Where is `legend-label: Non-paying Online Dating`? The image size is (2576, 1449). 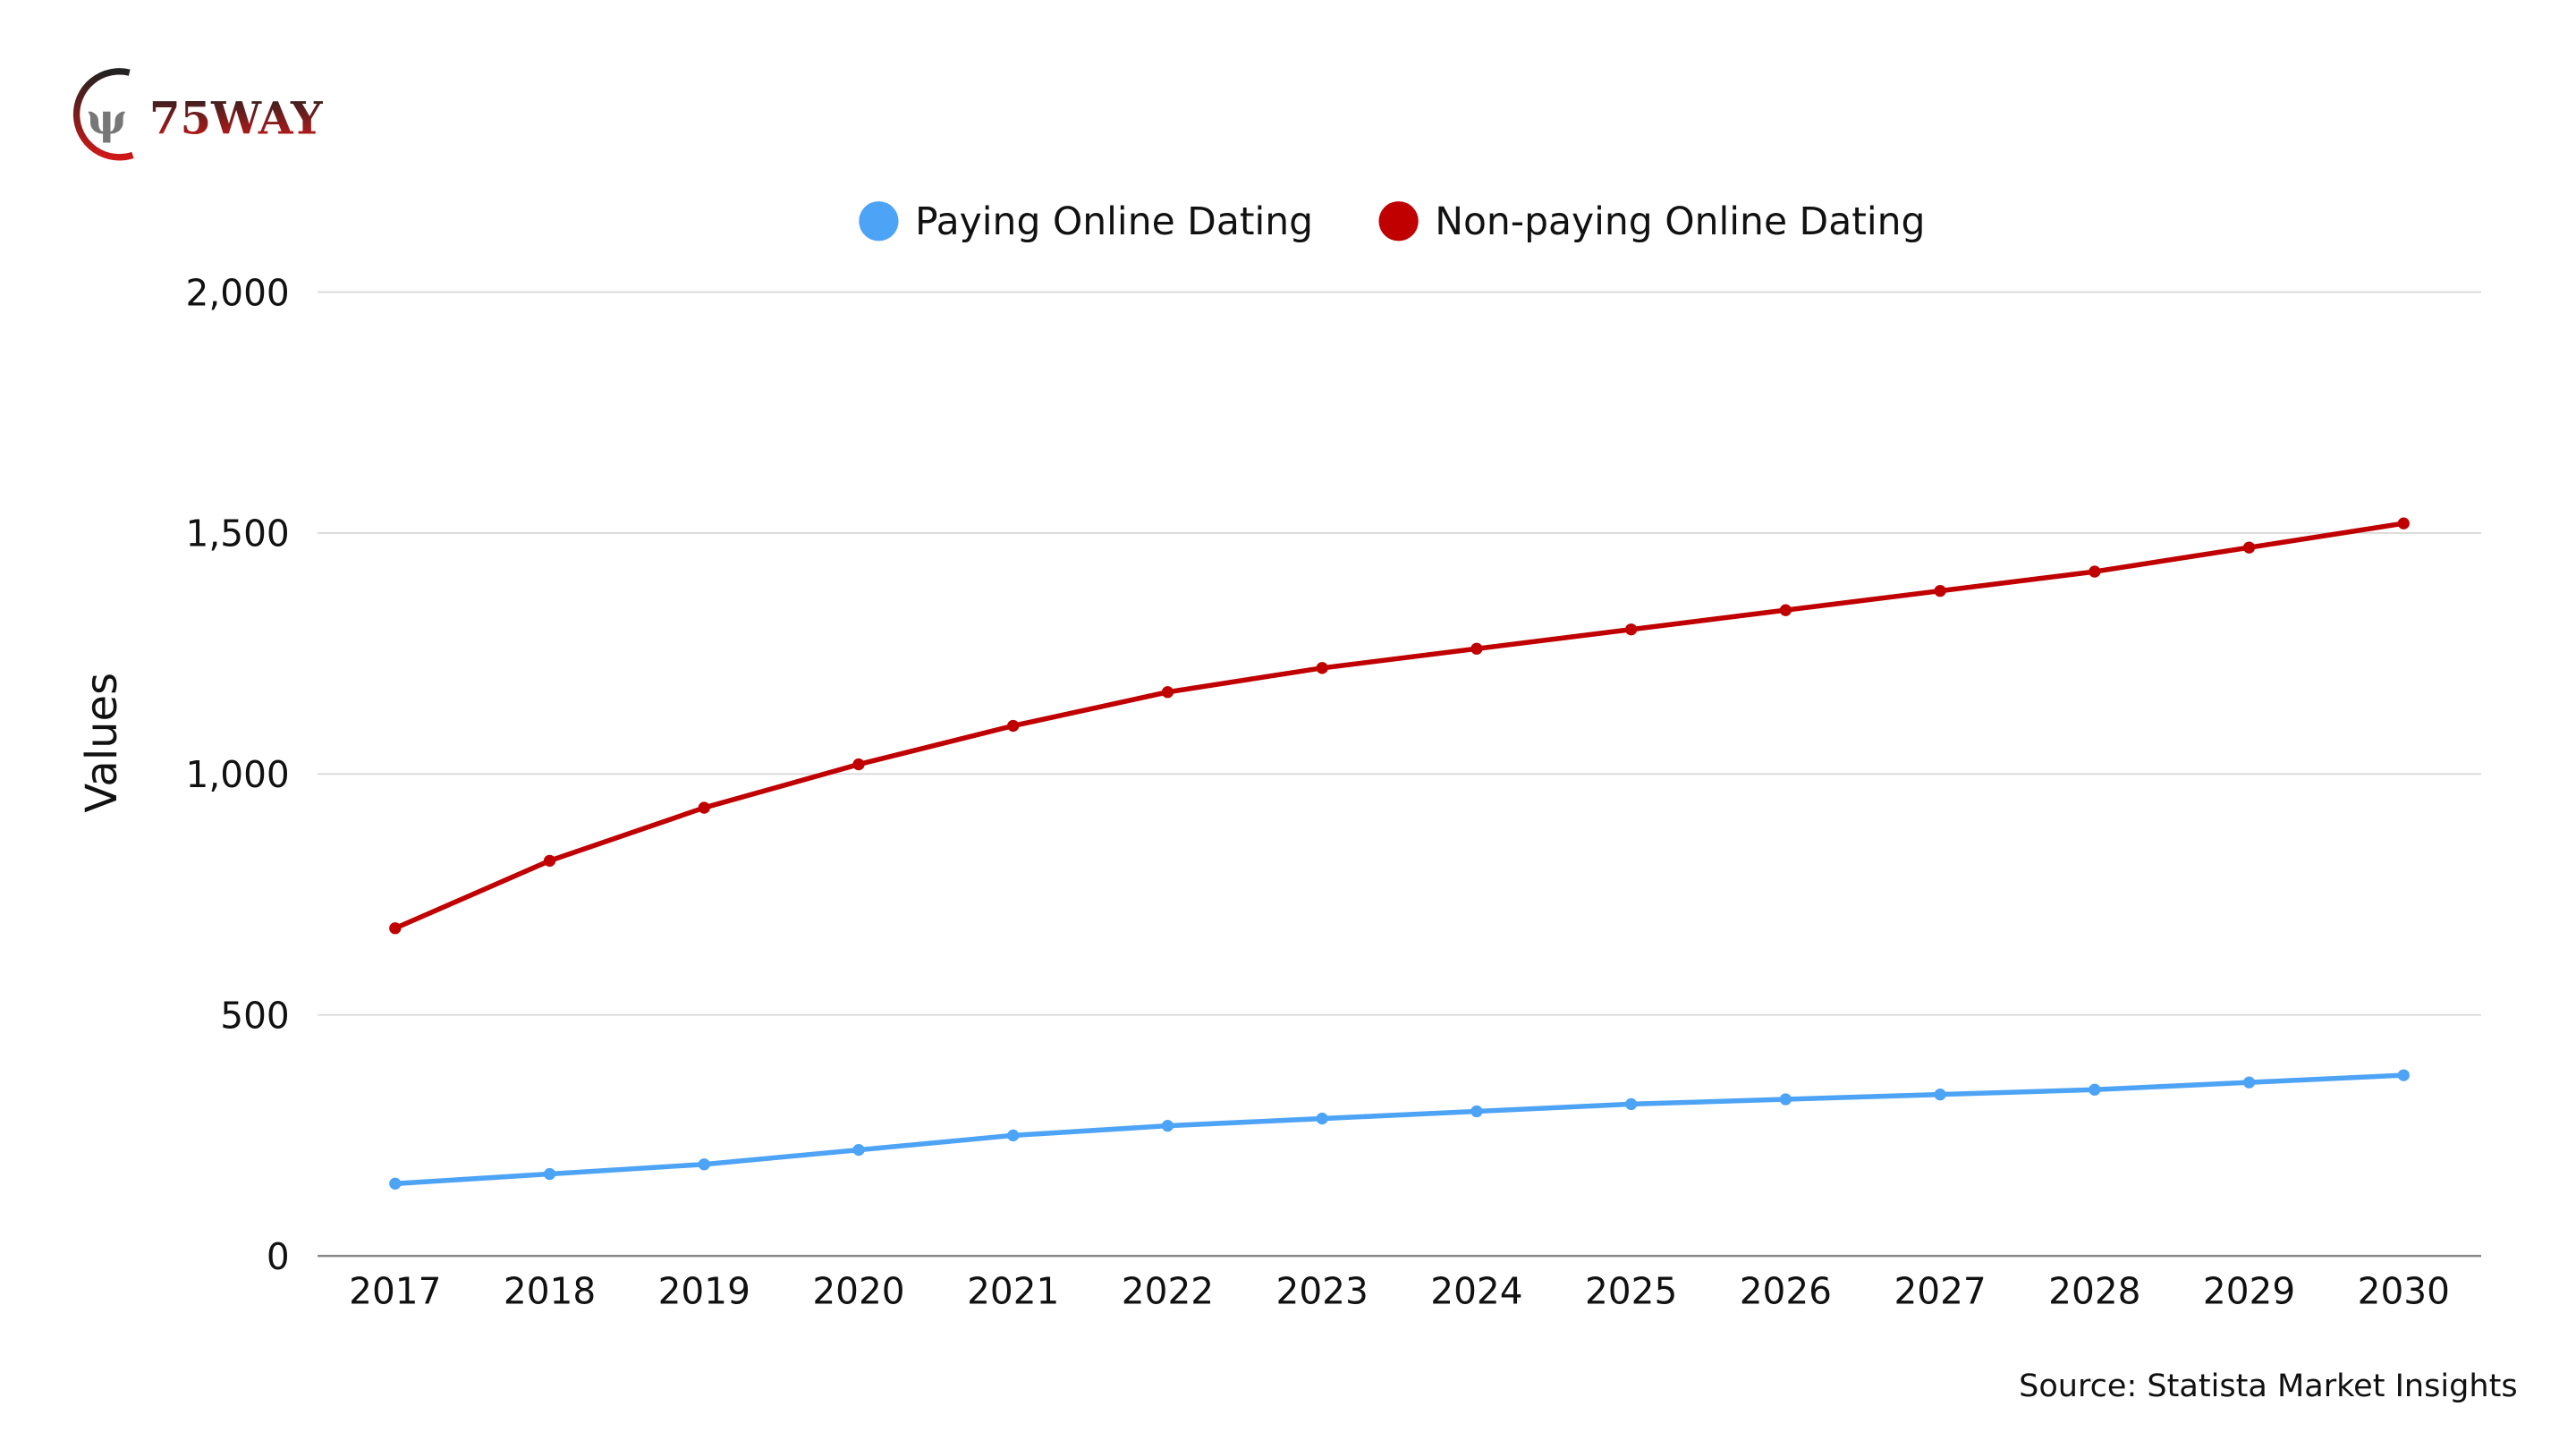 legend-label: Non-paying Online Dating is located at coordinates (1680, 222).